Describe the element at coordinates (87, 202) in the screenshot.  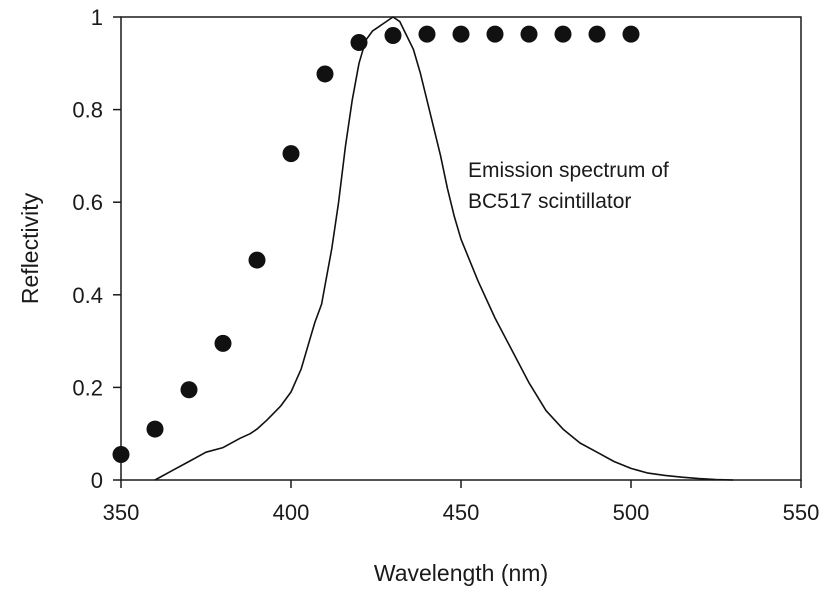
I see `y-tick-label: 0.6` at that location.